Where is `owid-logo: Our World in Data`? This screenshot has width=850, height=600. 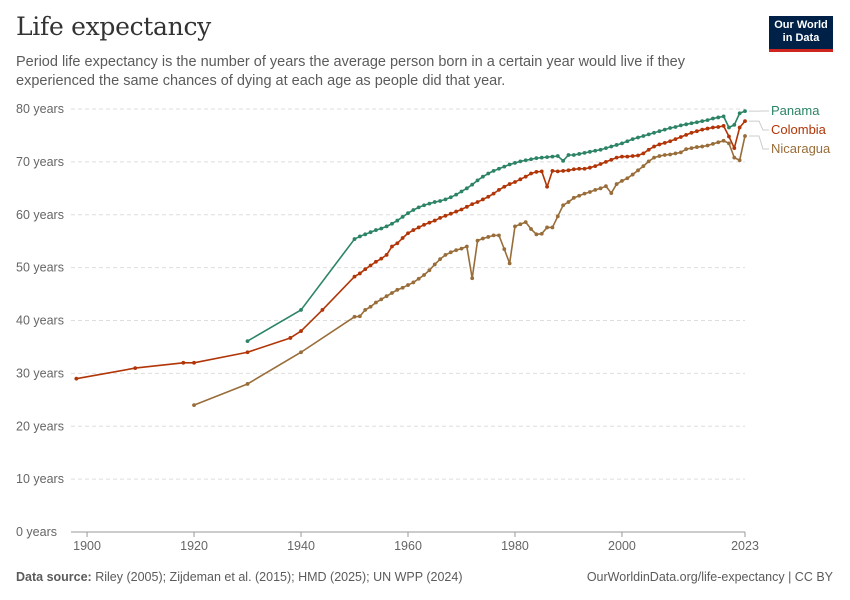
owid-logo: Our World in Data is located at coordinates (801, 34).